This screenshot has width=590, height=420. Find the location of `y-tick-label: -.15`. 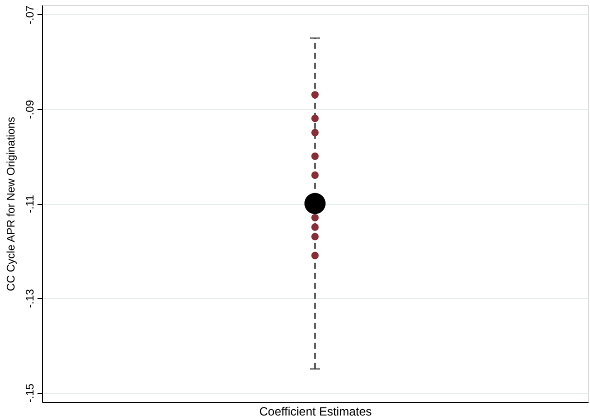

y-tick-label: -.15 is located at coordinates (30, 393).